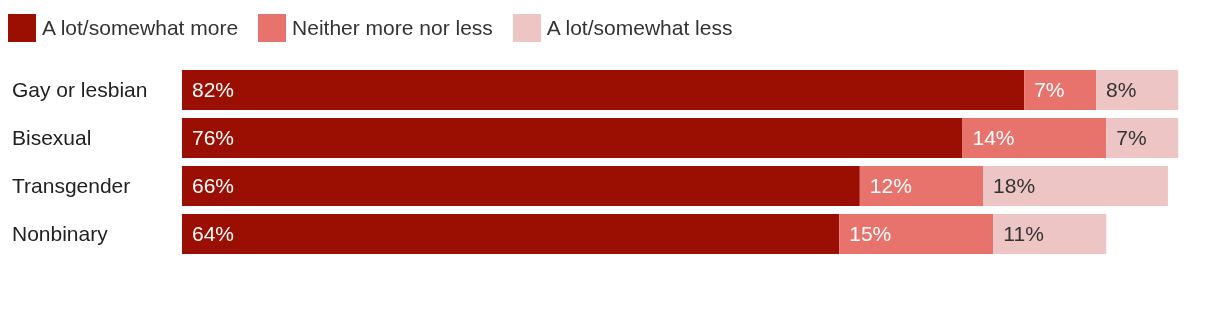  I want to click on data-label: 66%, so click(213, 185).